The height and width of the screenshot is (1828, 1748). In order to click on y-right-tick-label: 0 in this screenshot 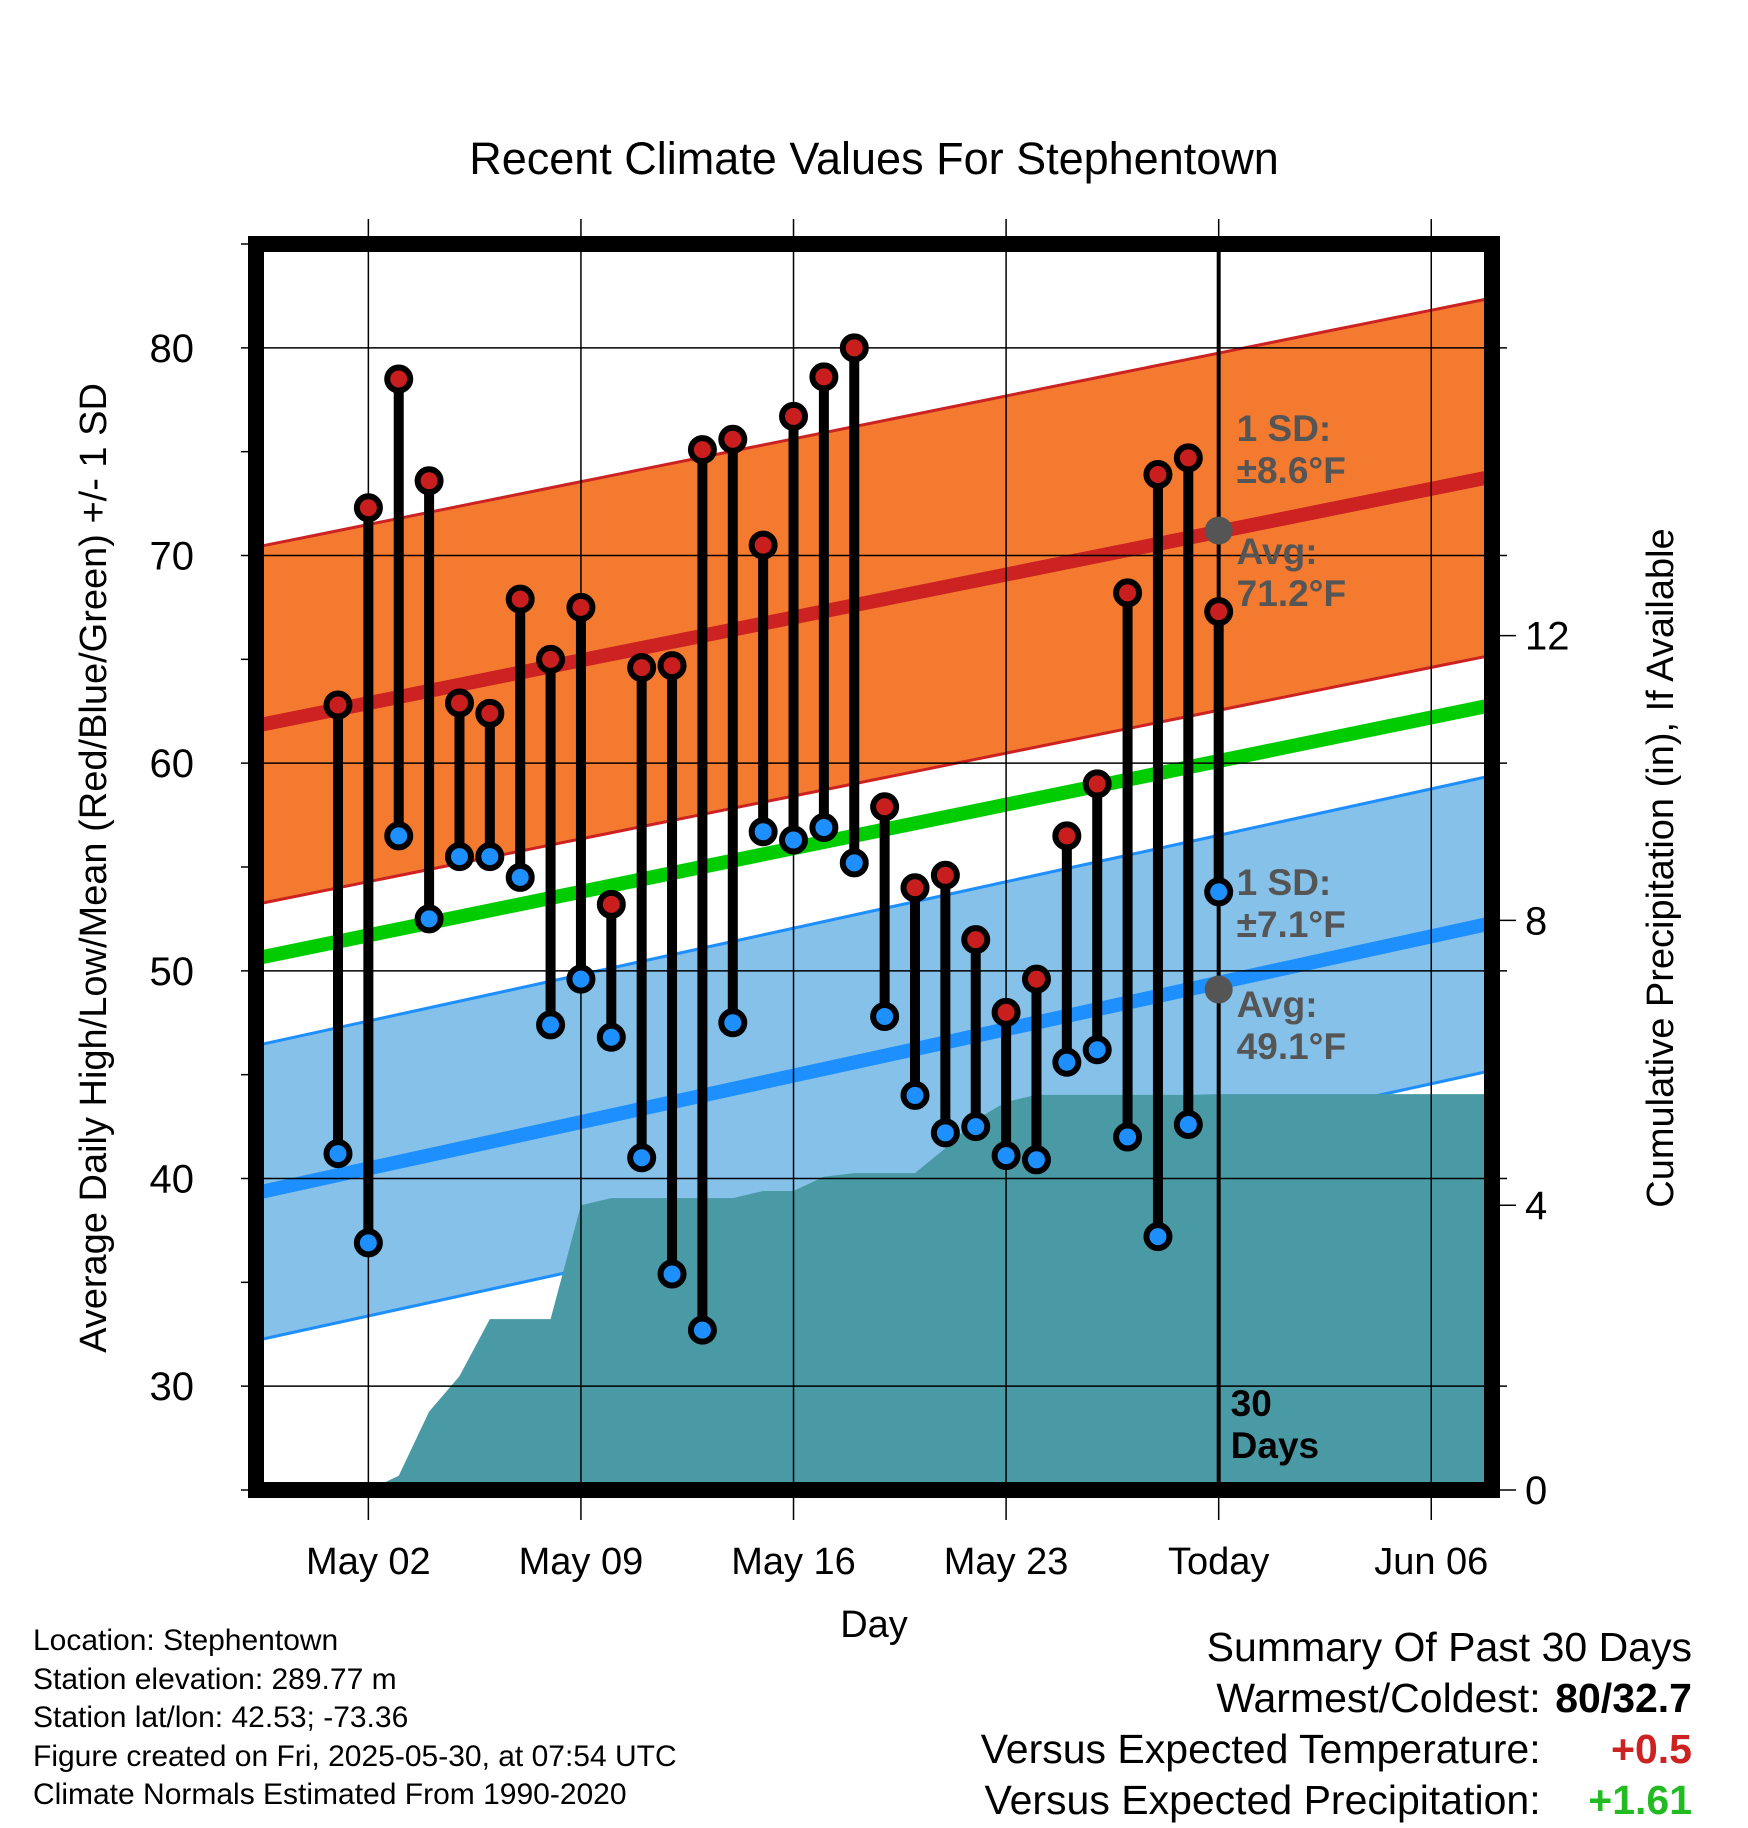, I will do `click(1536, 1491)`.